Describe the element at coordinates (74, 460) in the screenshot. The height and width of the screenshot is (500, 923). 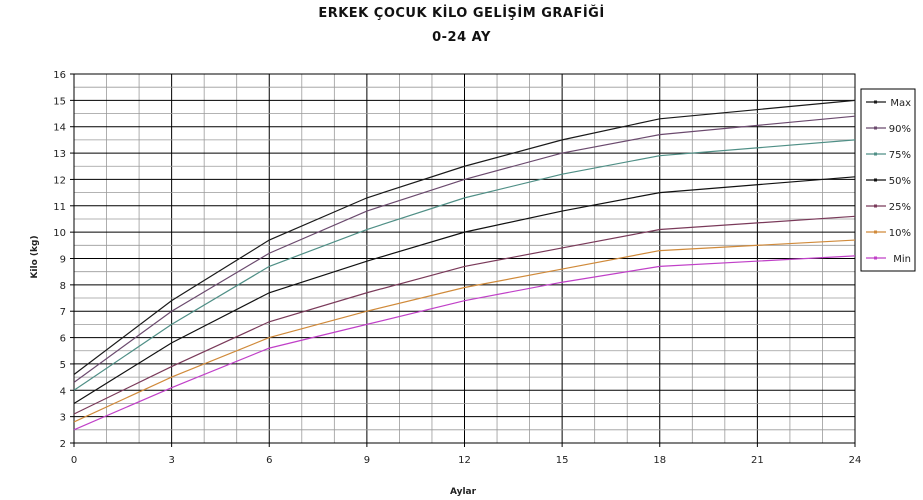
I see `x-tick-label: 0` at that location.